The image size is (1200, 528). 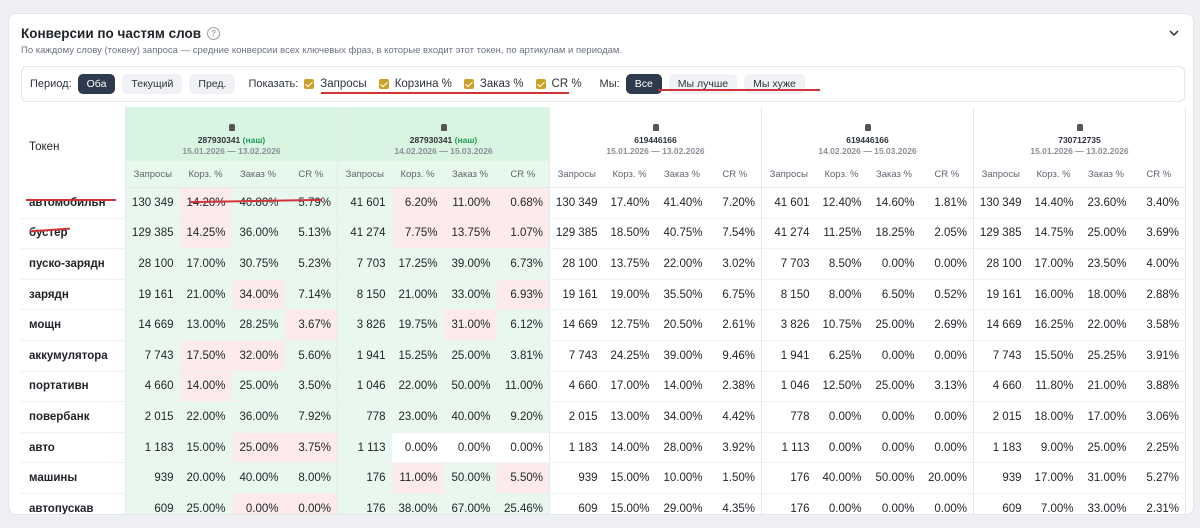 What do you see at coordinates (73, 478) in the screenshot?
I see `token-cell: машины` at bounding box center [73, 478].